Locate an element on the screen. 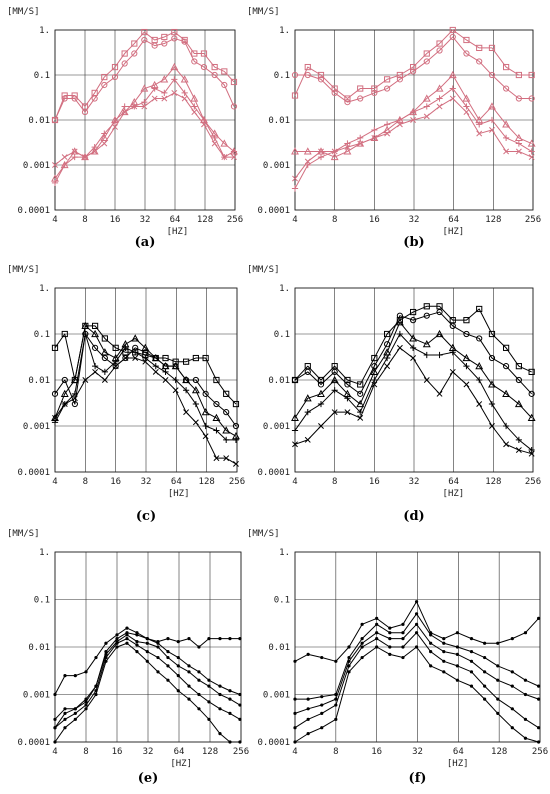  y-axis-unit: [MM/S] is located at coordinates (263, 12).